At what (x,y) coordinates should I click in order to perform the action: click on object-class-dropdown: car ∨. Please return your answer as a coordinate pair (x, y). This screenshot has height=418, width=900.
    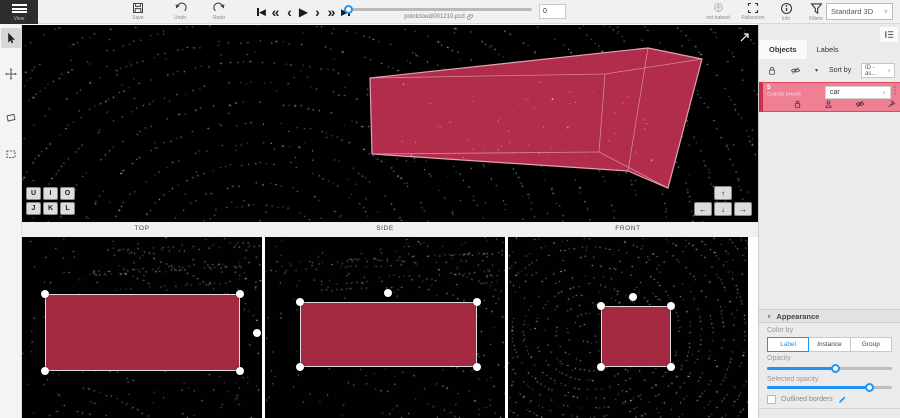
    Looking at the image, I should click on (858, 92).